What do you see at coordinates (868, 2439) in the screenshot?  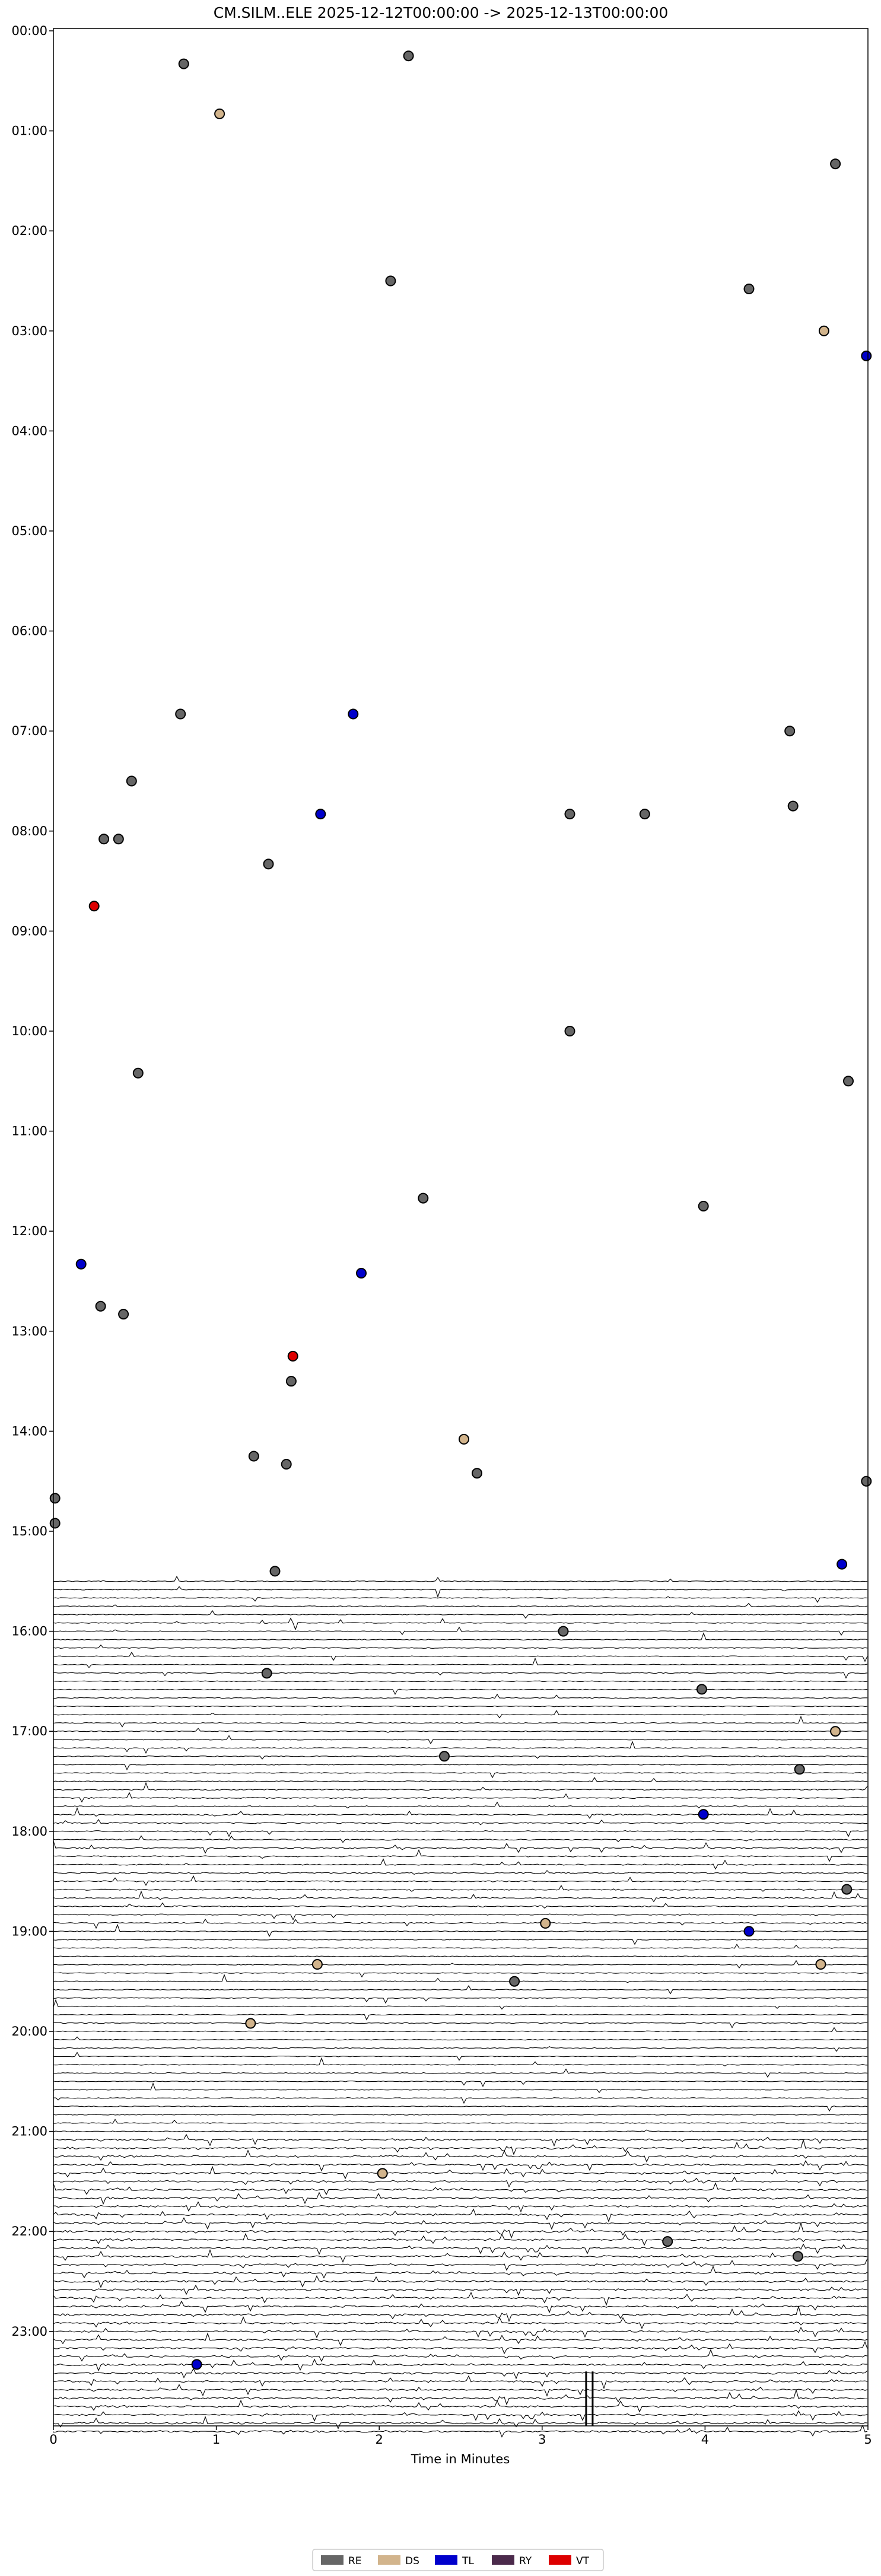 I see `x-tick-label: 5` at bounding box center [868, 2439].